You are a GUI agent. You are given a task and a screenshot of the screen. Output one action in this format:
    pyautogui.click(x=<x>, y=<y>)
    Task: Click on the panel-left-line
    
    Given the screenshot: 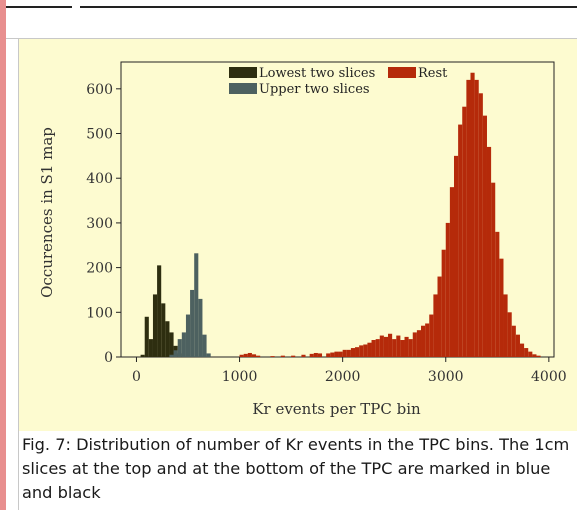 What is the action you would take?
    pyautogui.click(x=18, y=274)
    